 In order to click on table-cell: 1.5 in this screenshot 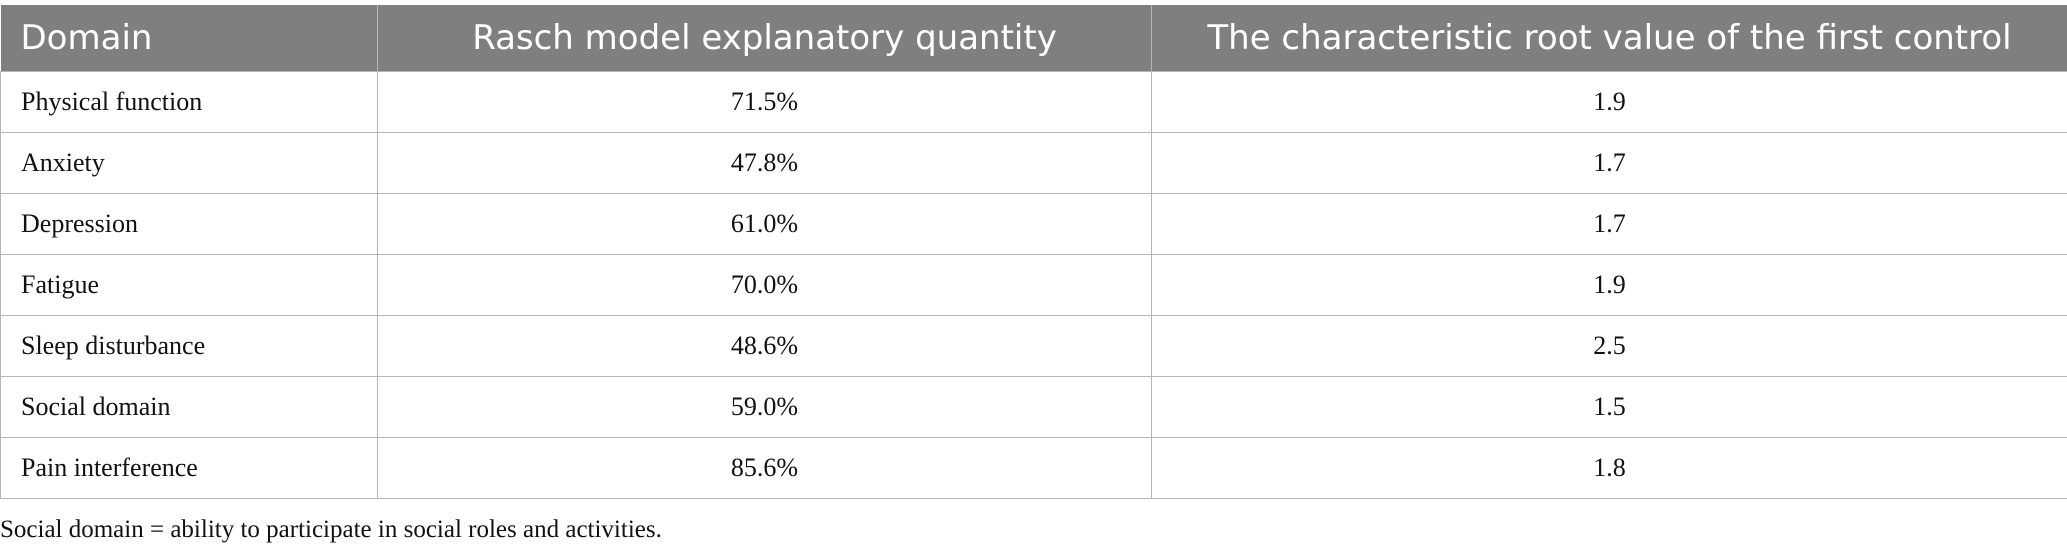, I will do `click(1609, 407)`.